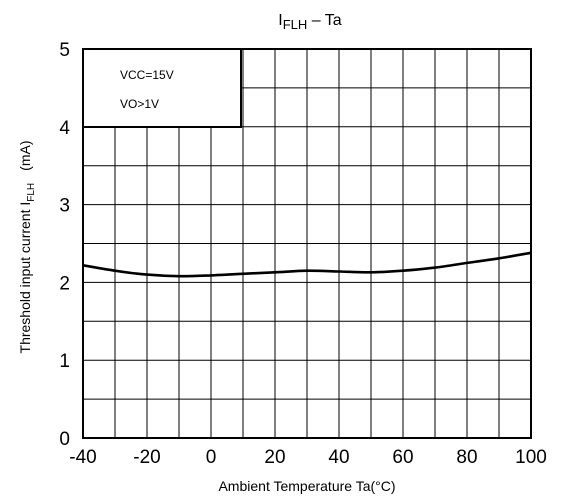  What do you see at coordinates (162, 88) in the screenshot?
I see `condition-box` at bounding box center [162, 88].